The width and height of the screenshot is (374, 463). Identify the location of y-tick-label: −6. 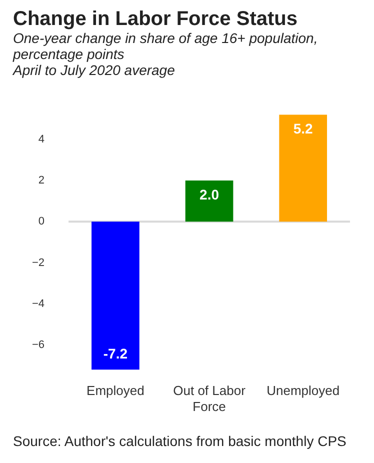
(38, 345).